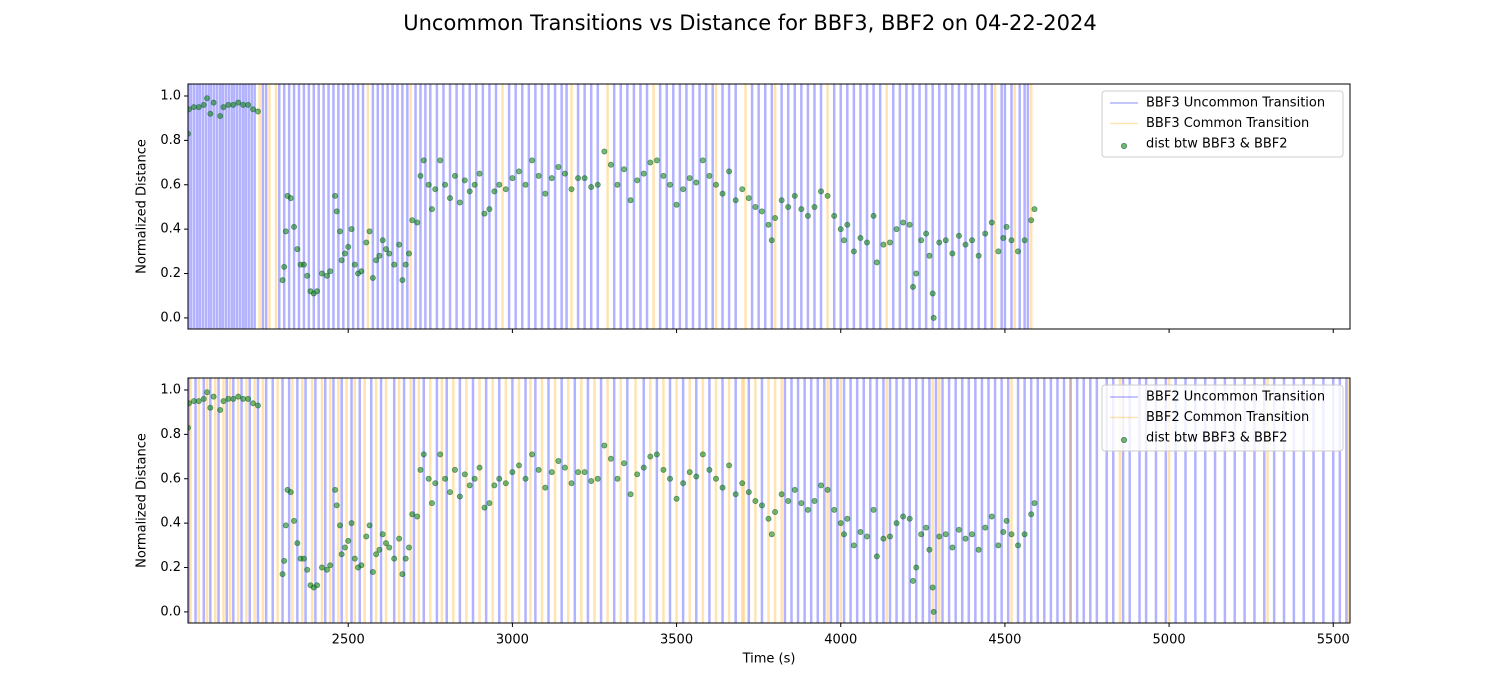 This screenshot has width=1500, height=700. What do you see at coordinates (840, 640) in the screenshot?
I see `x-tick-label: 4000` at bounding box center [840, 640].